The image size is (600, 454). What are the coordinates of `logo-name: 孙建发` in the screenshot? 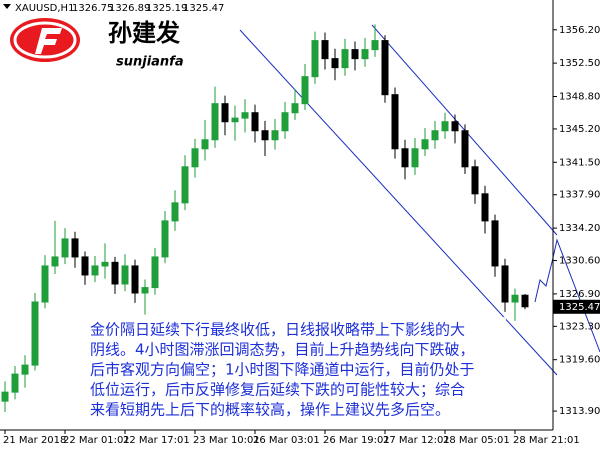 It's located at (144, 33).